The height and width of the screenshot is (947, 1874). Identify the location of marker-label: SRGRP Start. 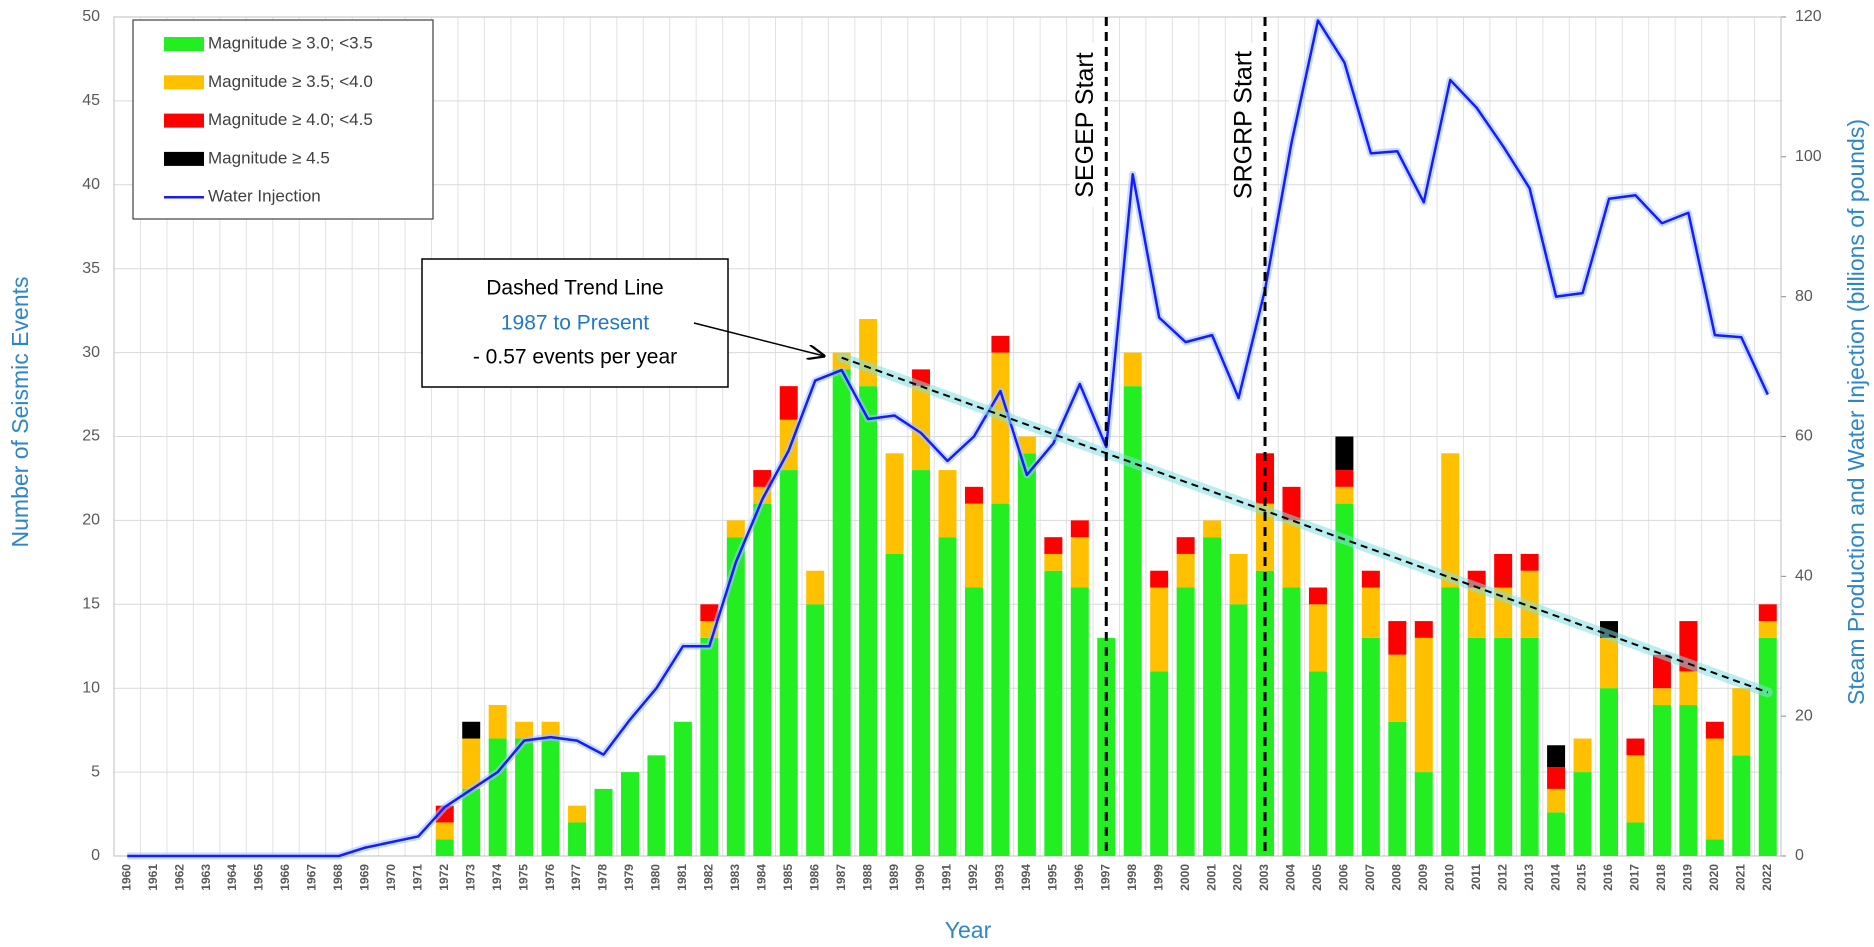
(1244, 125).